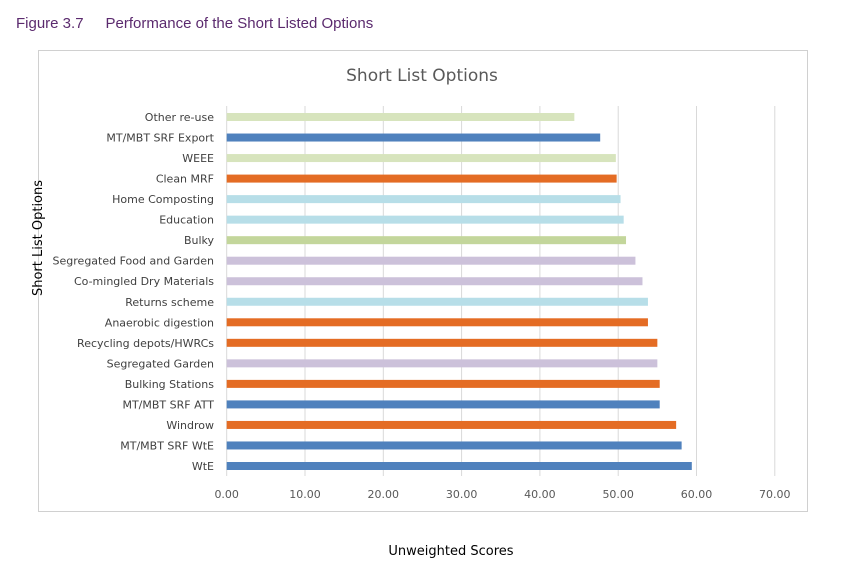 Image resolution: width=843 pixels, height=574 pixels. Describe the element at coordinates (422, 76) in the screenshot. I see `chart-title: Short List Options` at that location.